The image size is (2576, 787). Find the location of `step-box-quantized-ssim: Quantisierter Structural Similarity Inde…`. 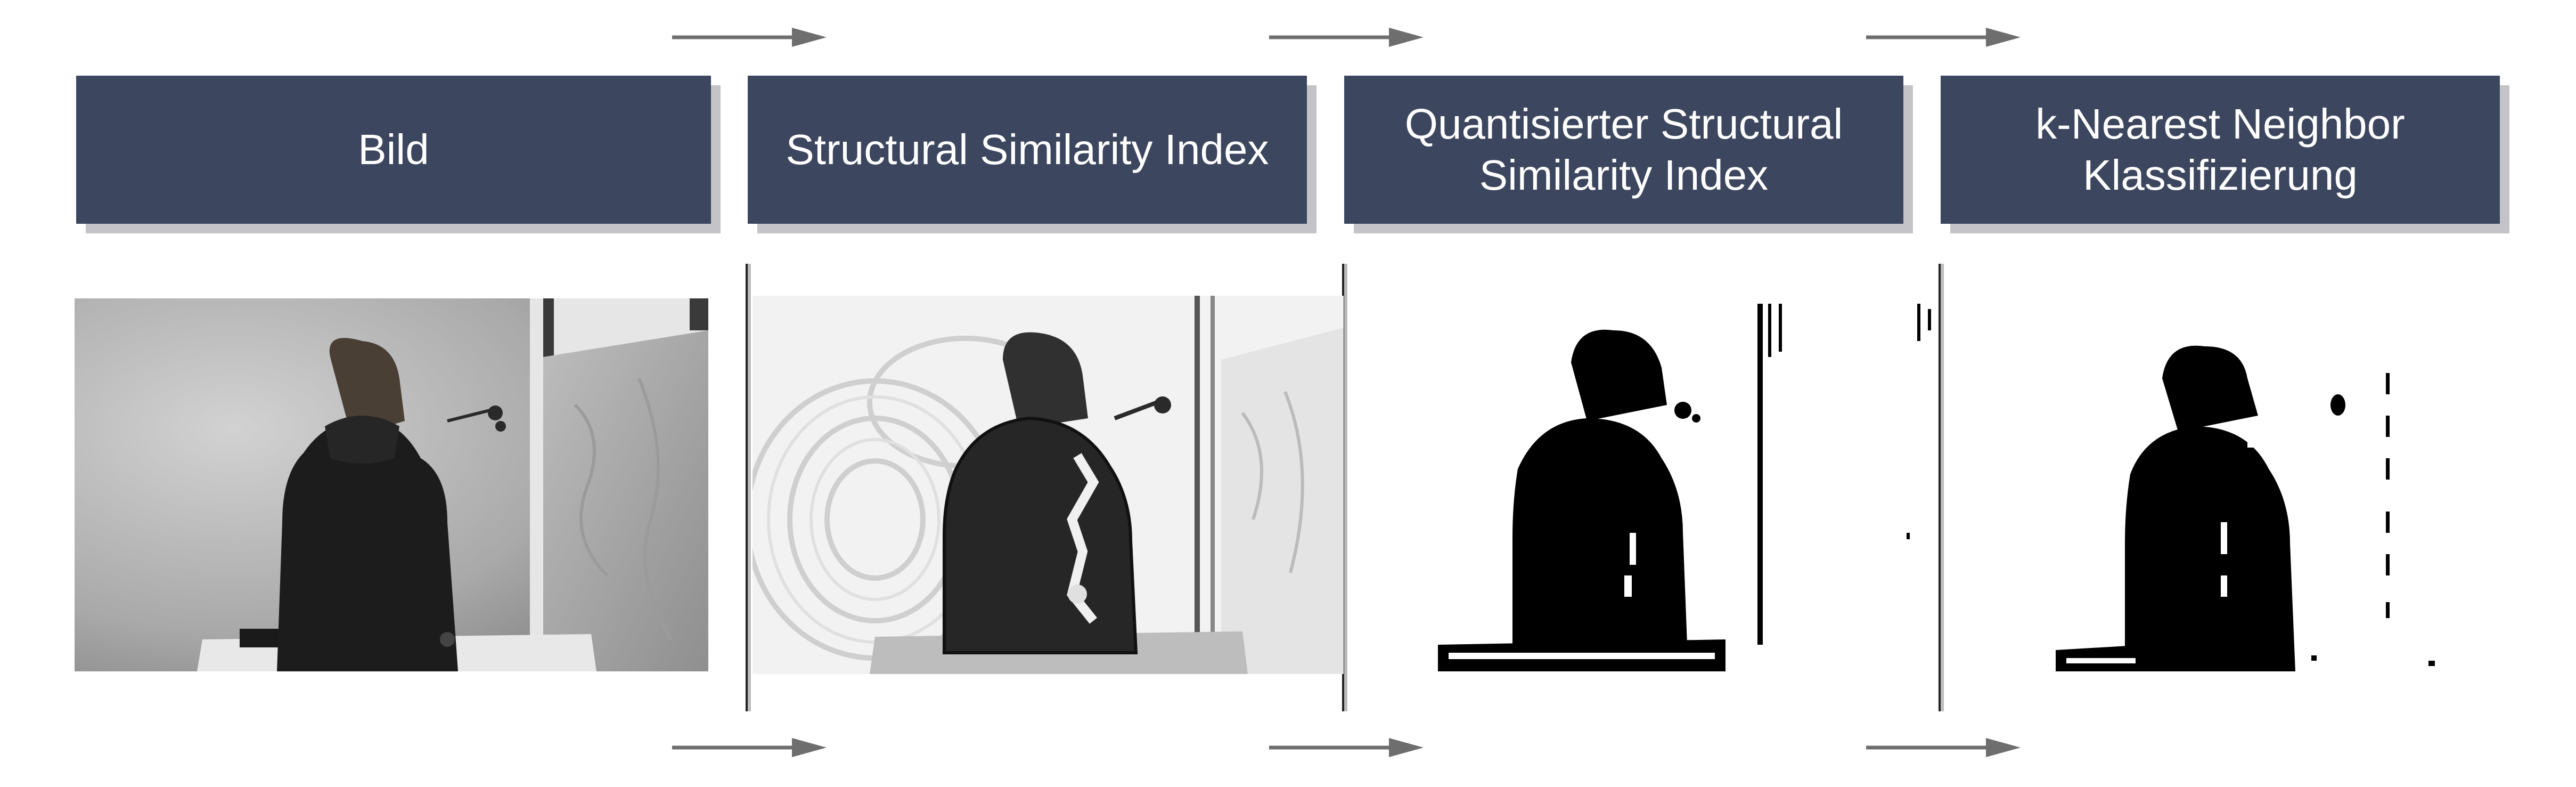

step-box-quantized-ssim: Quantisierter Structural Similarity Inde… is located at coordinates (1624, 150).